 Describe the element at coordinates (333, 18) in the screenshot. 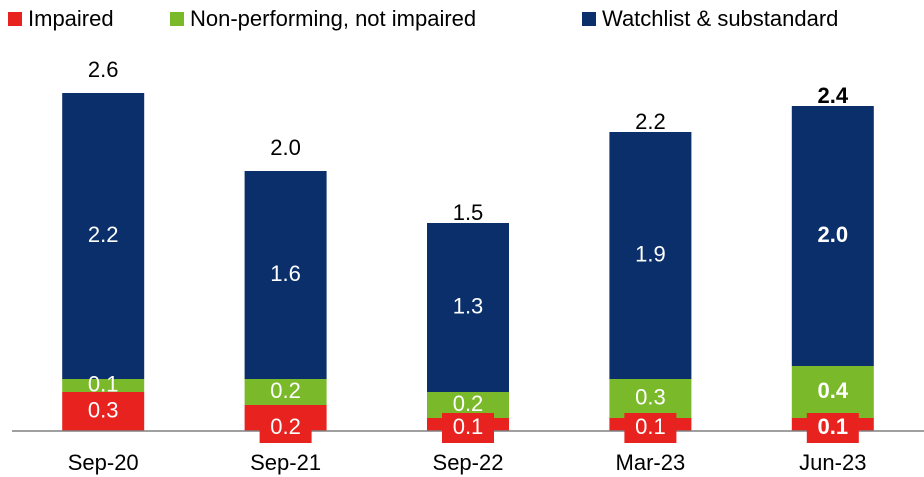

I see `legend-label: Non-performing, not impaired` at that location.